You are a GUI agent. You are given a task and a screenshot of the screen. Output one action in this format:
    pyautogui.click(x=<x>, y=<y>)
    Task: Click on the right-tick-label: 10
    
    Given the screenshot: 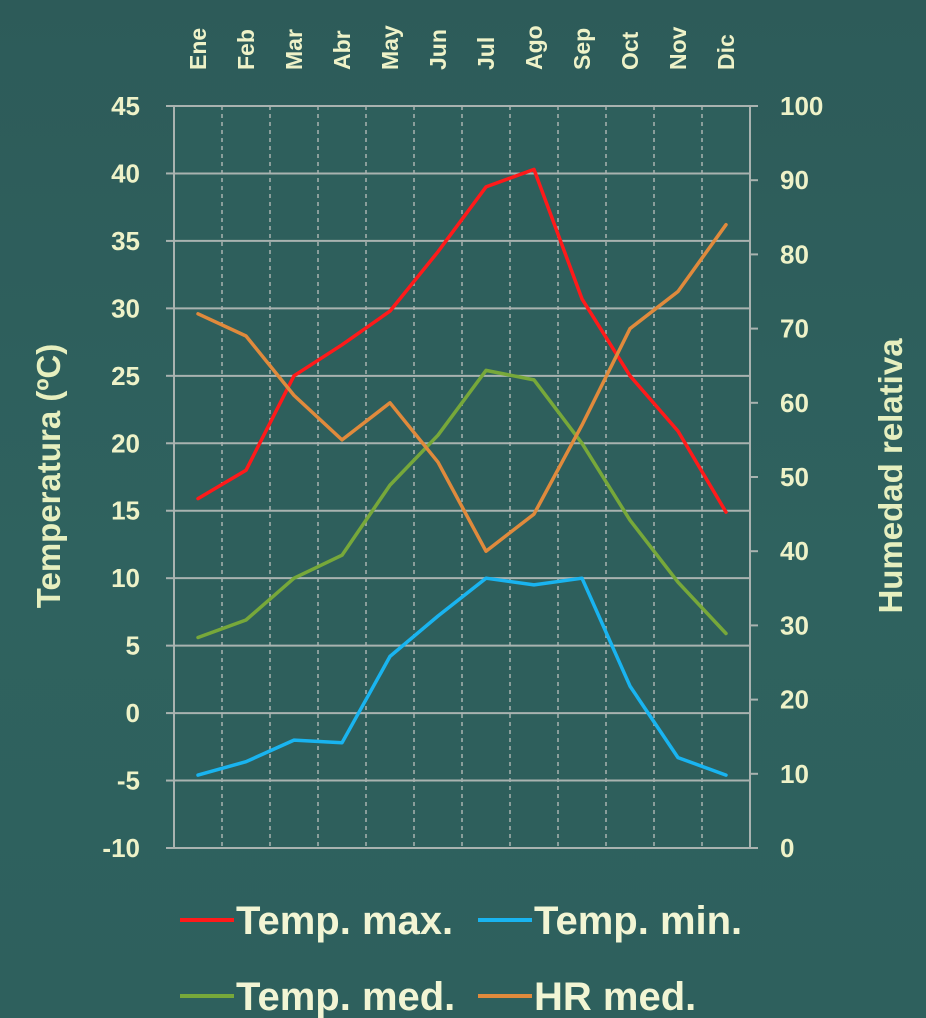 What is the action you would take?
    pyautogui.click(x=794, y=774)
    